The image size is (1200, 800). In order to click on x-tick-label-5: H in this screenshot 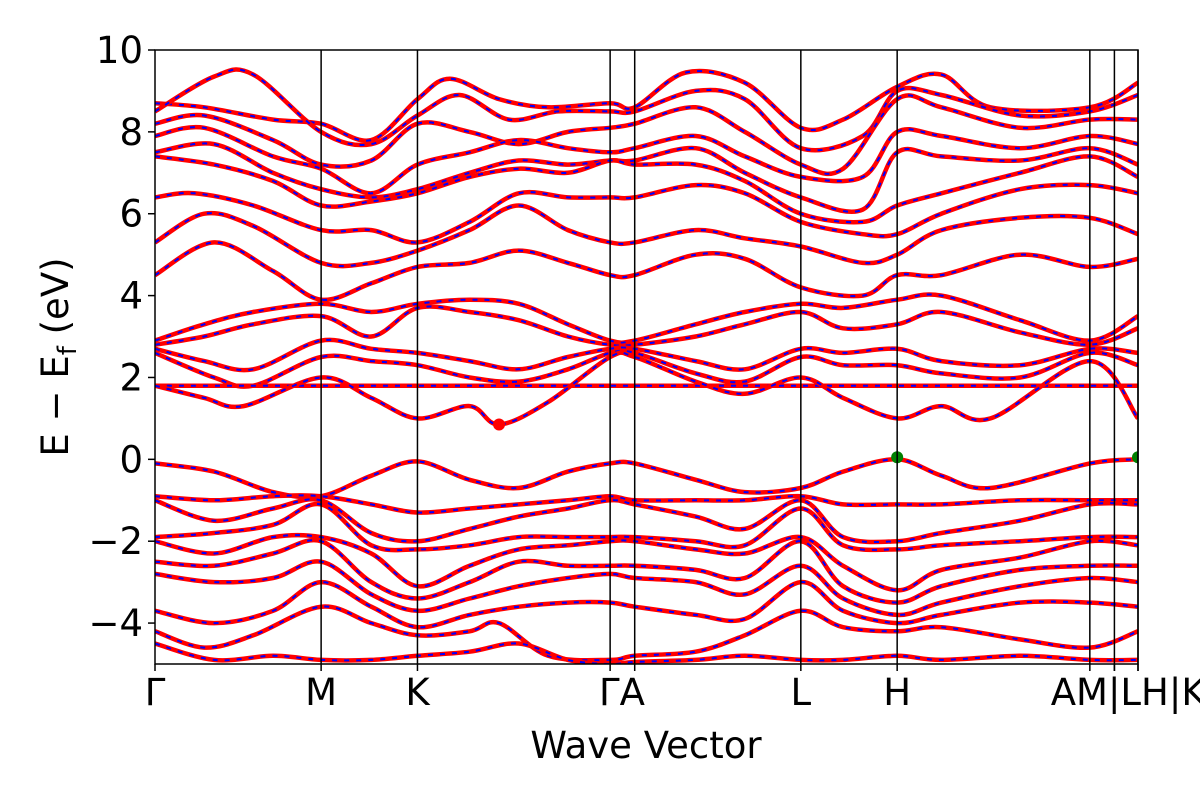, I will do `click(897, 692)`.